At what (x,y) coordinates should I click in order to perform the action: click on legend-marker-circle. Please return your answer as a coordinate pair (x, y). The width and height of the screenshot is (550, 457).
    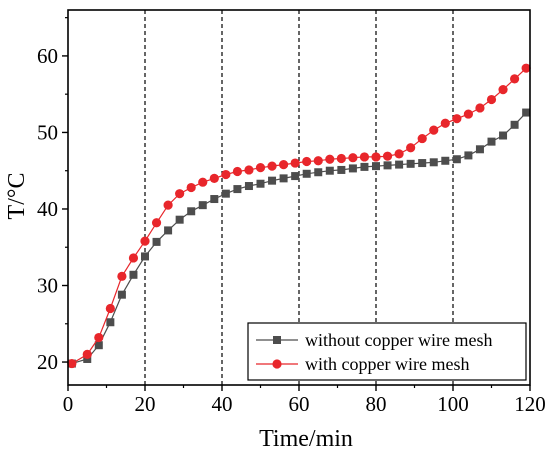
    Looking at the image, I should click on (277, 364).